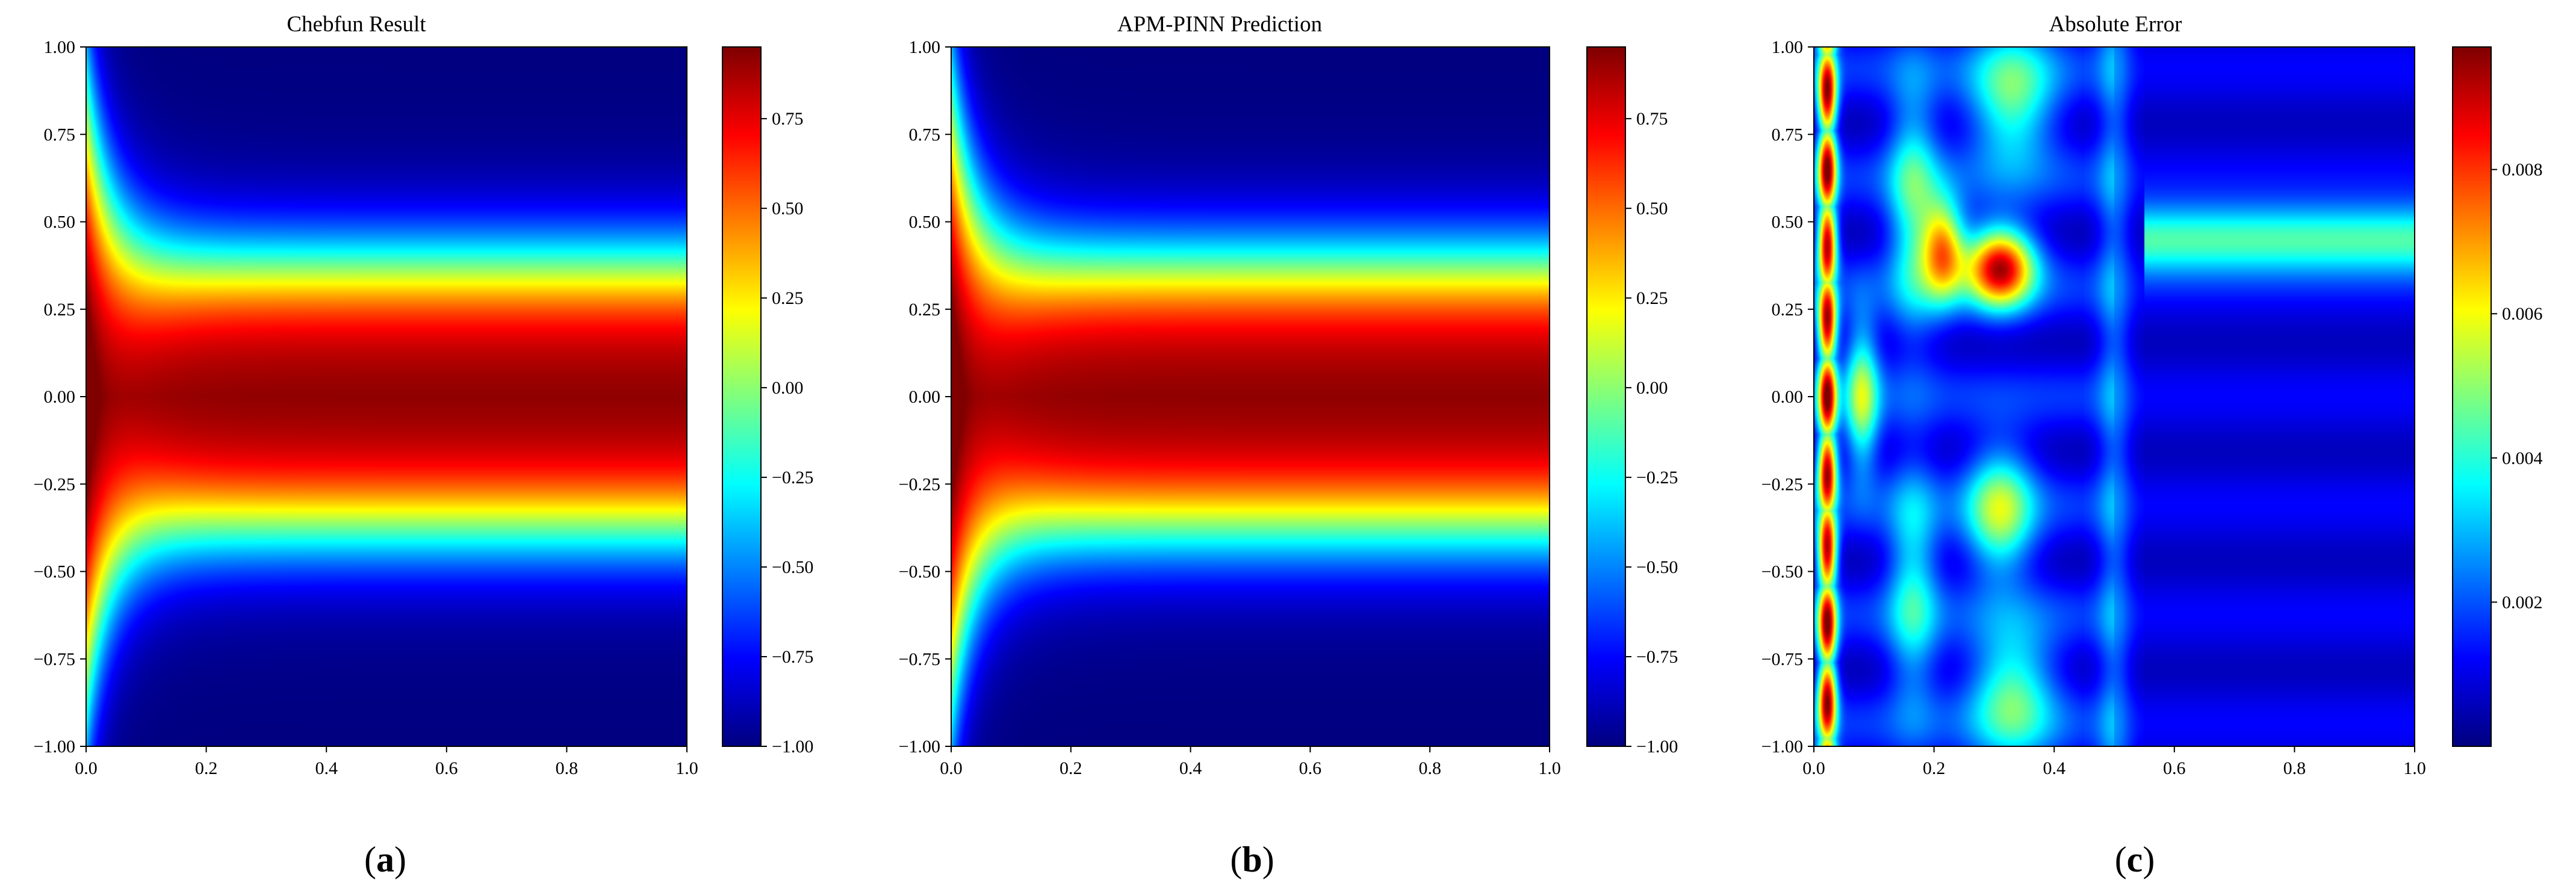 This screenshot has height=895, width=2576. I want to click on panel-a-colorbar-gradient, so click(741, 396).